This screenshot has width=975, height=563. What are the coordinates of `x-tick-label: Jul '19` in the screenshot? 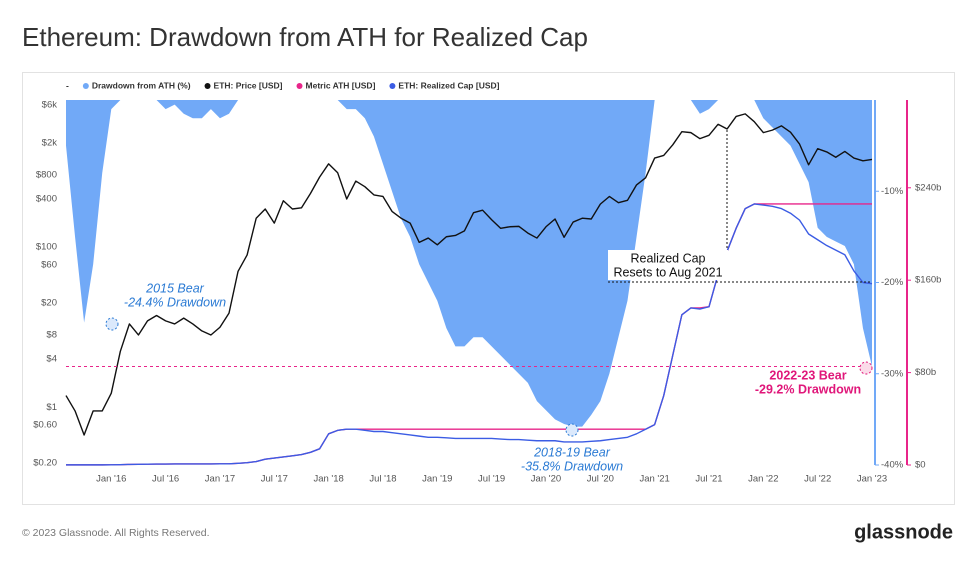 It's located at (491, 479).